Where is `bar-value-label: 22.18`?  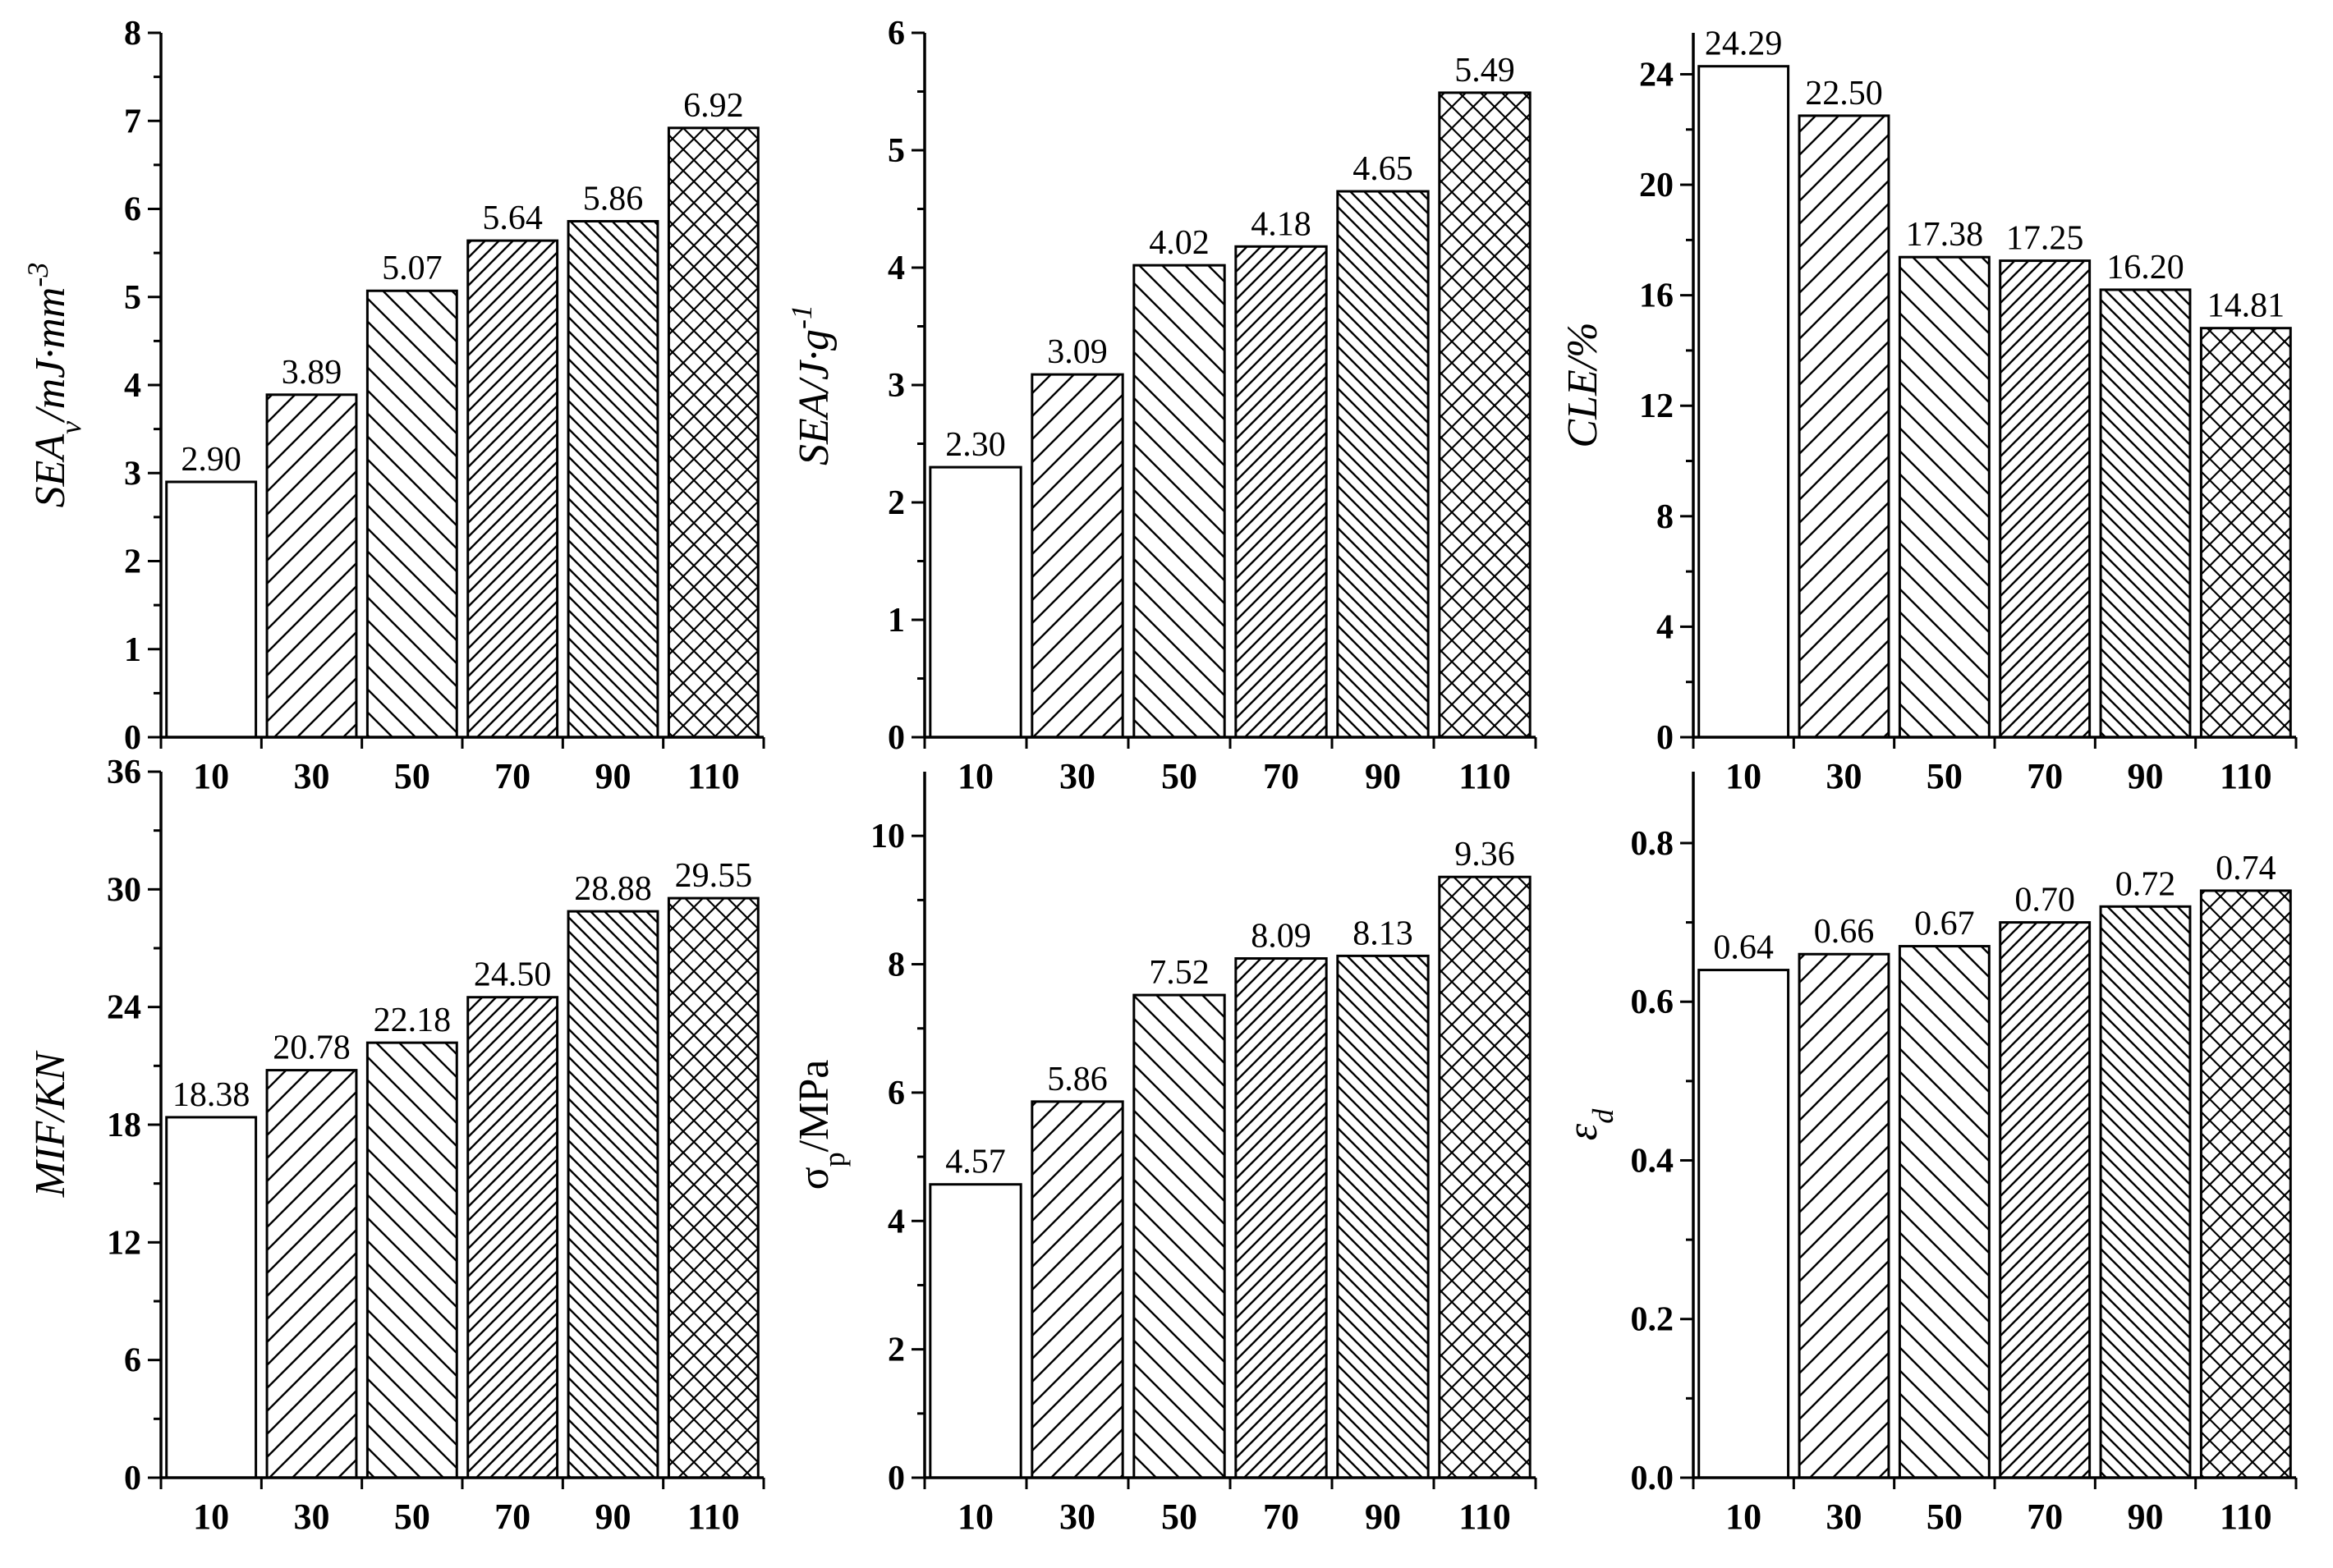
bar-value-label: 22.18 is located at coordinates (413, 1020).